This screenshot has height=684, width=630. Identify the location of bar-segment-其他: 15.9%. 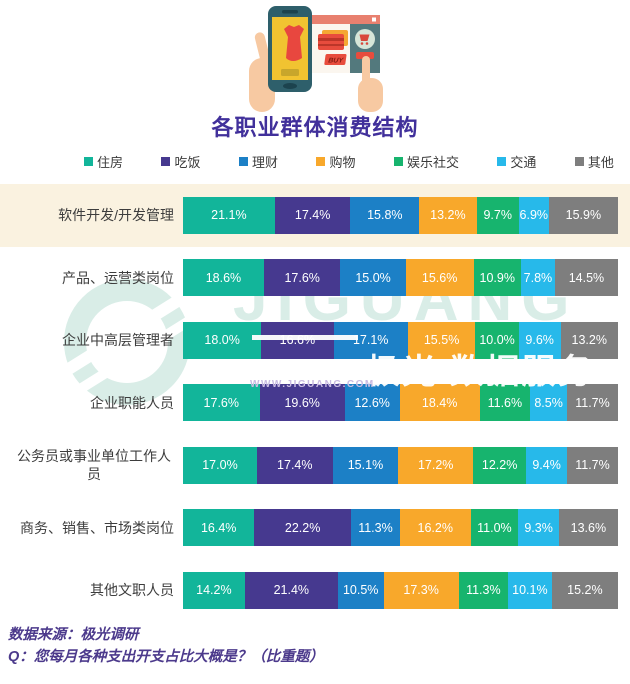
(583, 215).